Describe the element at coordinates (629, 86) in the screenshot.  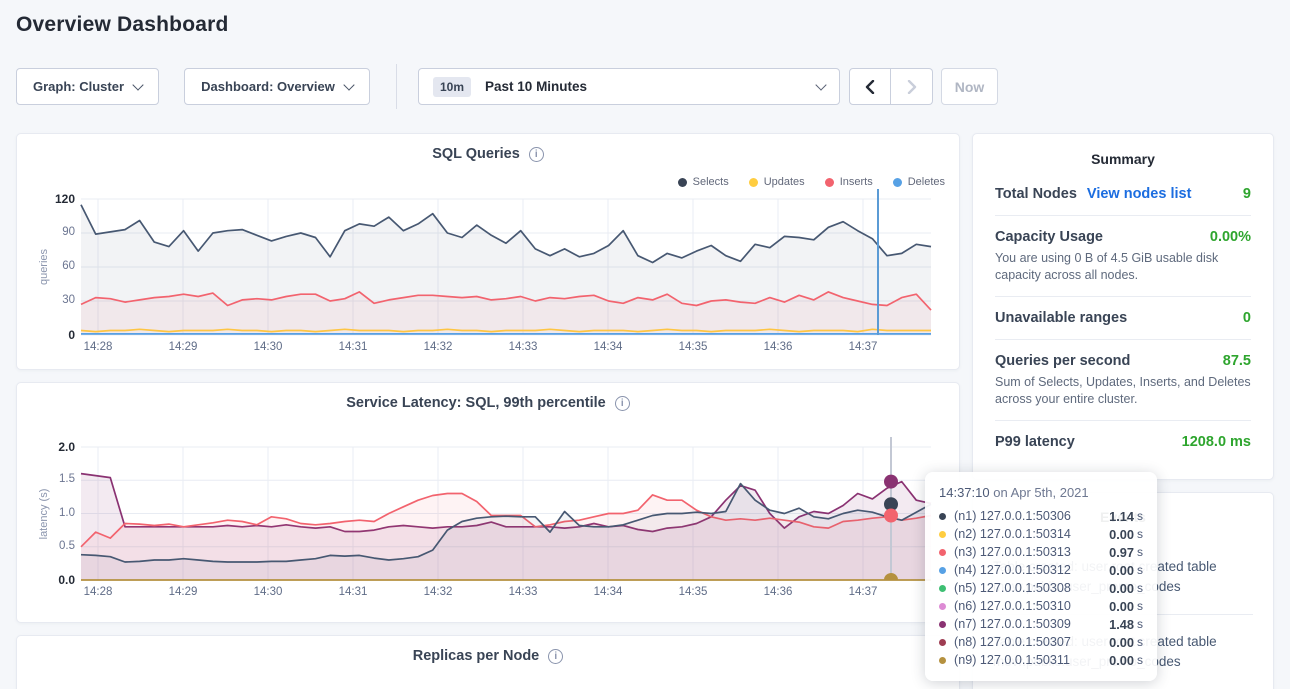
I see `time-range-dropdown: 10m Past 10 Minutes` at that location.